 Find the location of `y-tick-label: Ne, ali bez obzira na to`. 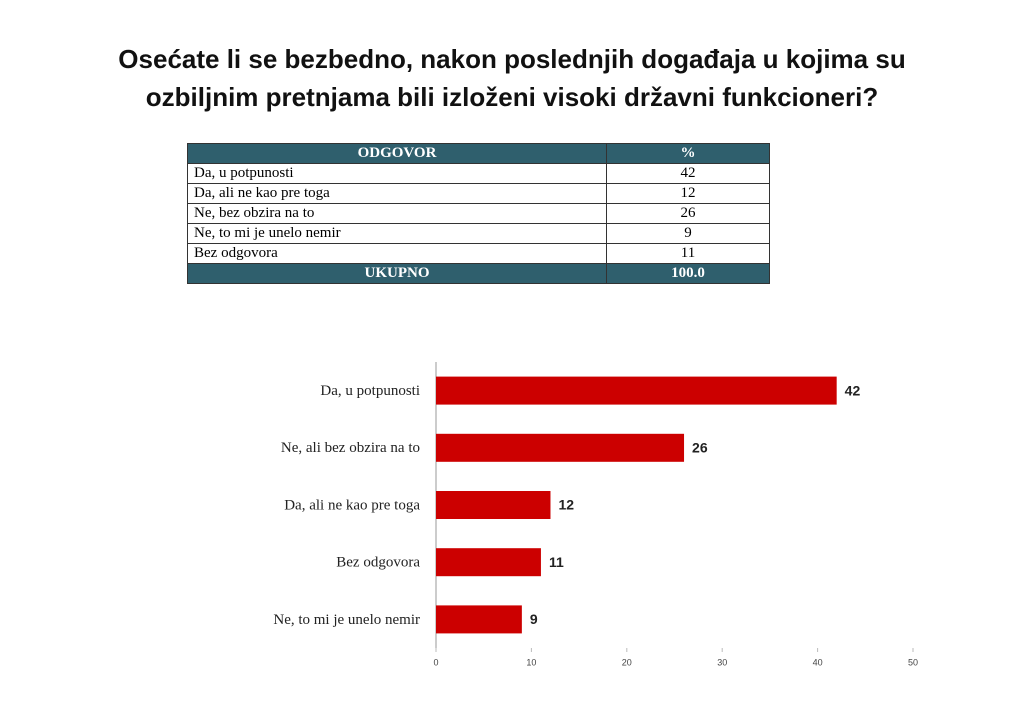

y-tick-label: Ne, ali bez obzira na to is located at coordinates (350, 448).